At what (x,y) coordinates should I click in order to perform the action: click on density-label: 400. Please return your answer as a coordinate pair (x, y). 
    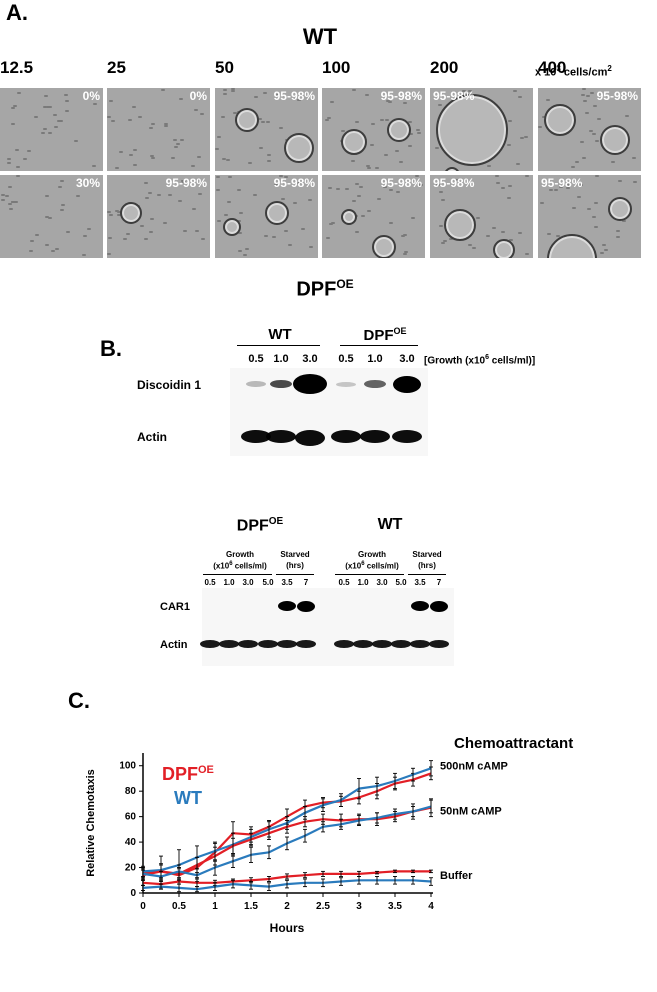
    Looking at the image, I should click on (552, 67).